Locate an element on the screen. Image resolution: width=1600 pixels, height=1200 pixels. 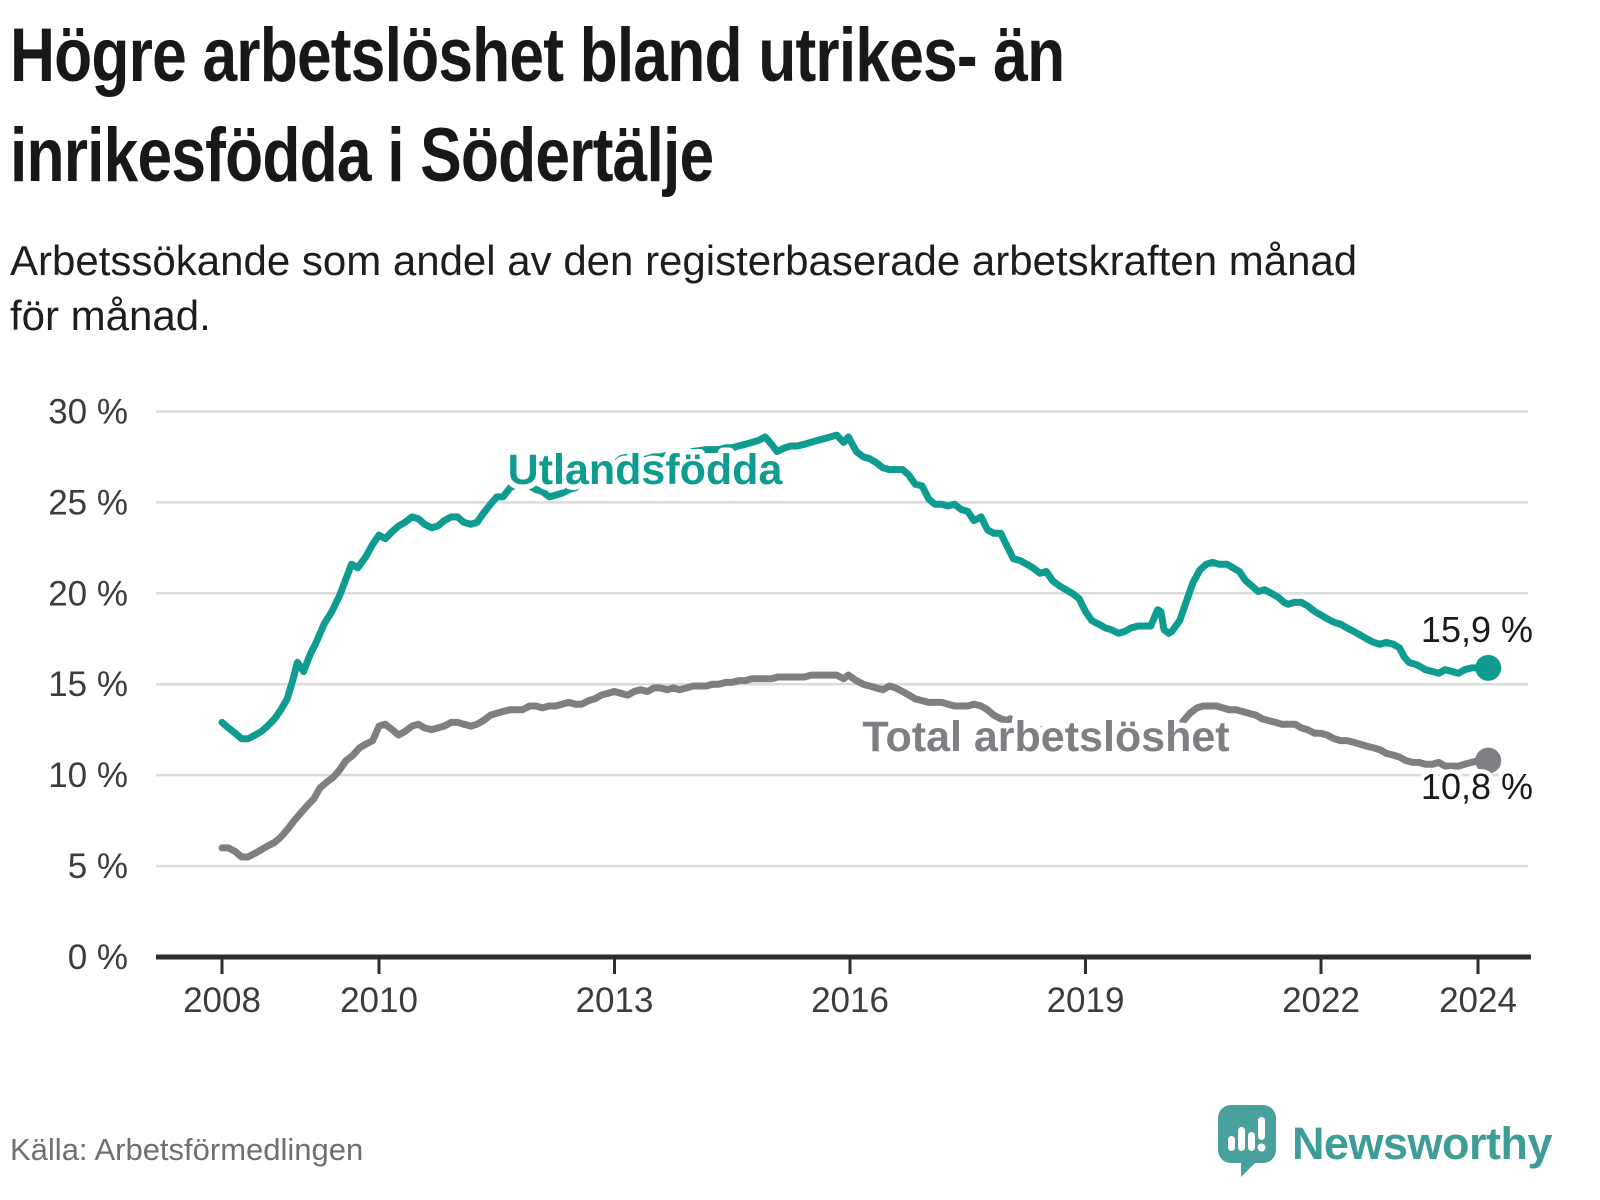
chart-footer: Källa: Arbetsförmedlingen Newsworthy is located at coordinates (781, 1143).